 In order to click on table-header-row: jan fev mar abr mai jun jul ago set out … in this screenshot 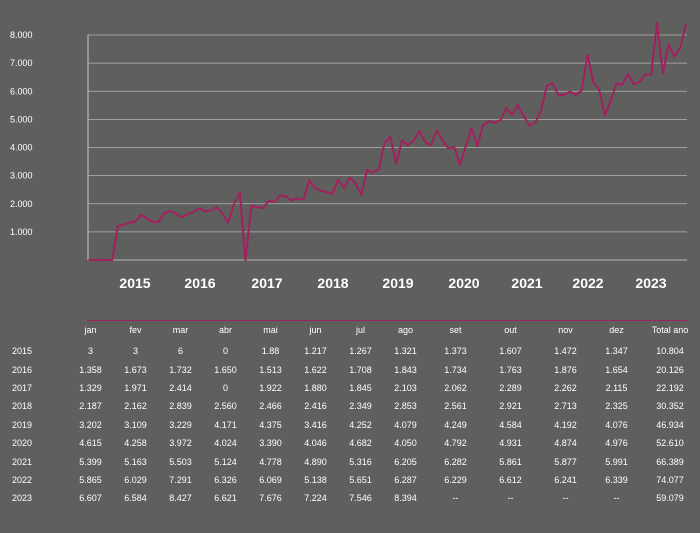, I will do `click(350, 330)`.